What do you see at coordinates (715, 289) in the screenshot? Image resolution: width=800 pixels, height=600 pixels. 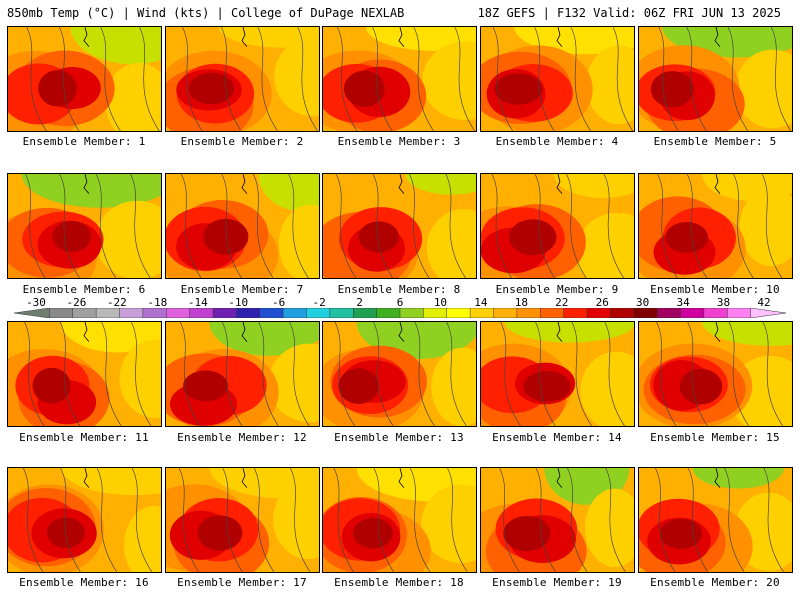 I see `member-caption-10: Ensemble Member: 10` at bounding box center [715, 289].